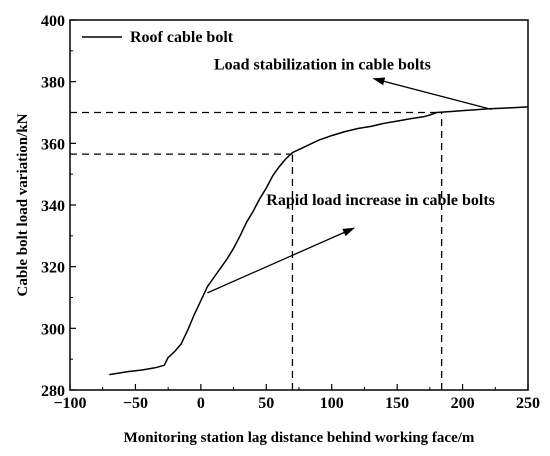  I want to click on x-tick-label: 50, so click(266, 403).